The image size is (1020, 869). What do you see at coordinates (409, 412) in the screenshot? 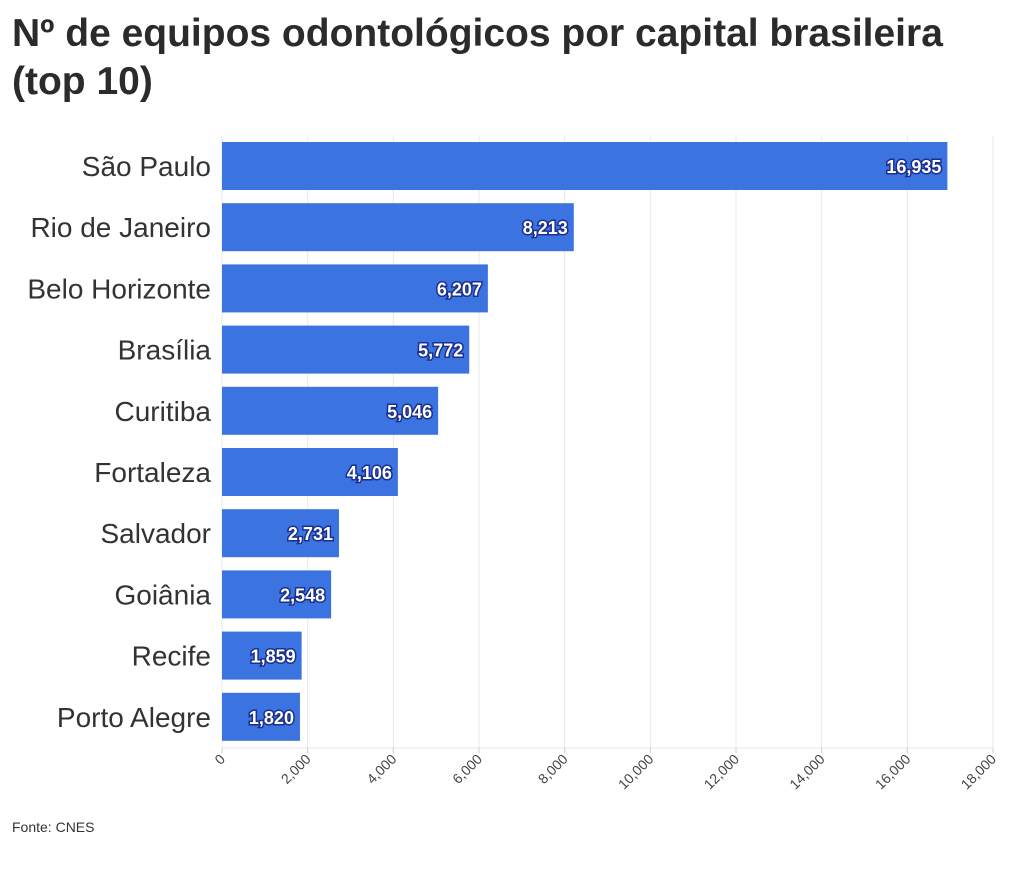
I see `value-label: 5,046` at bounding box center [409, 412].